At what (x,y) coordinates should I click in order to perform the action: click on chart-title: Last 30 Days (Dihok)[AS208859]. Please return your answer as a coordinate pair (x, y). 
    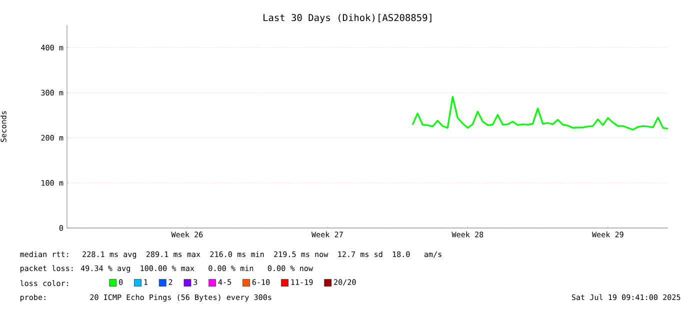
    Looking at the image, I should click on (348, 18).